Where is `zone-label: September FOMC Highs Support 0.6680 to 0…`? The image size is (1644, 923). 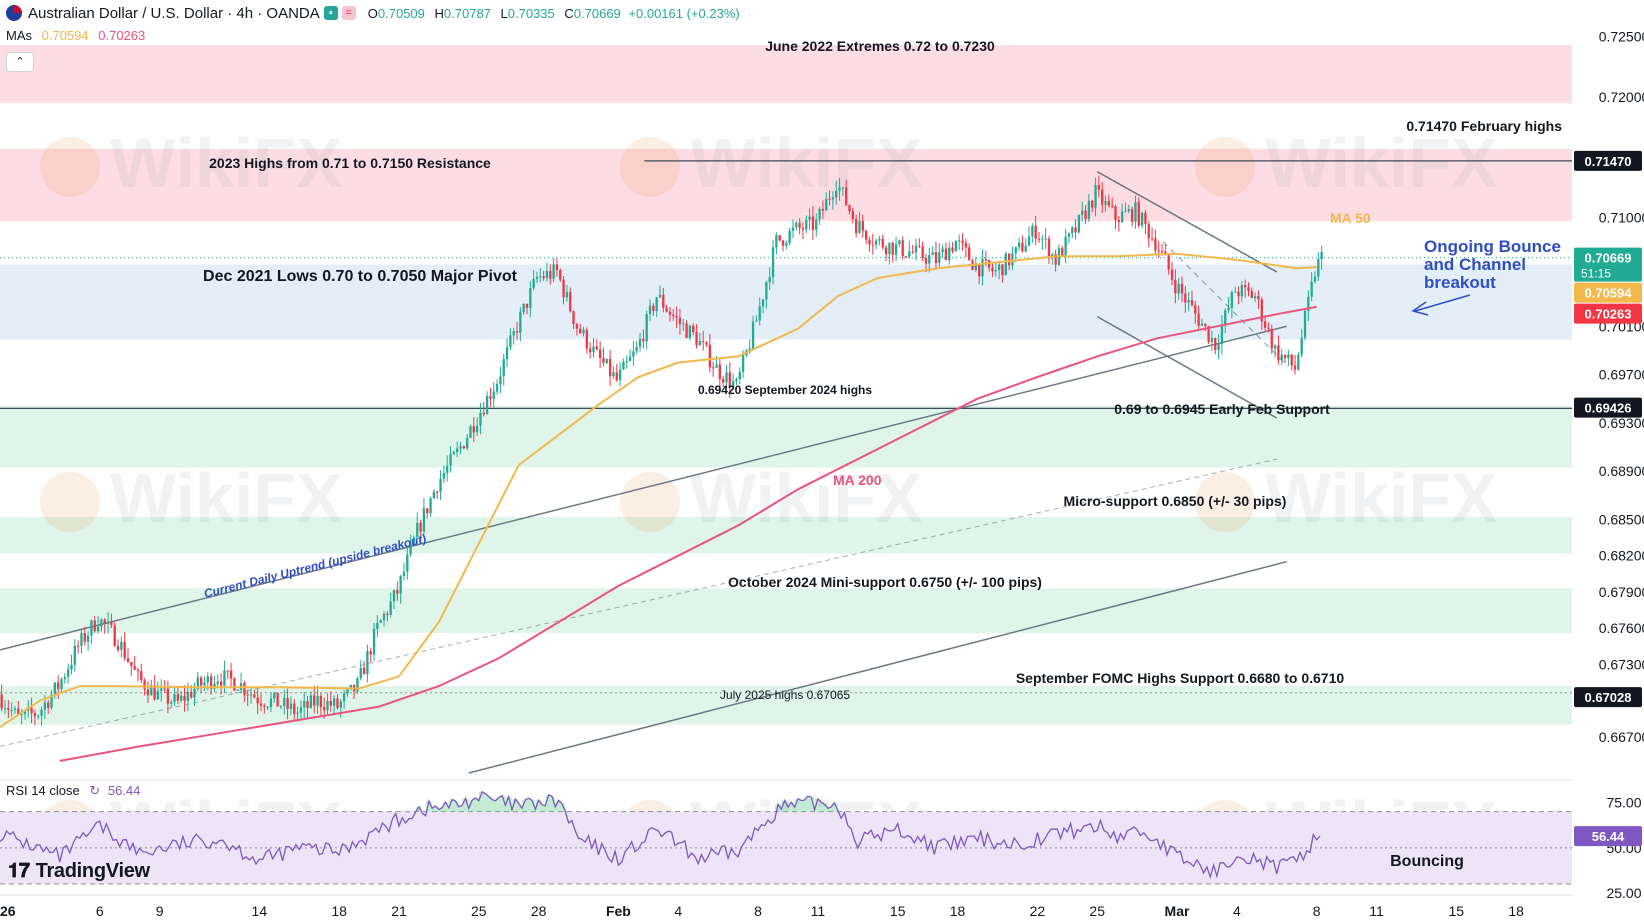 zone-label: September FOMC Highs Support 0.6680 to 0… is located at coordinates (1180, 678).